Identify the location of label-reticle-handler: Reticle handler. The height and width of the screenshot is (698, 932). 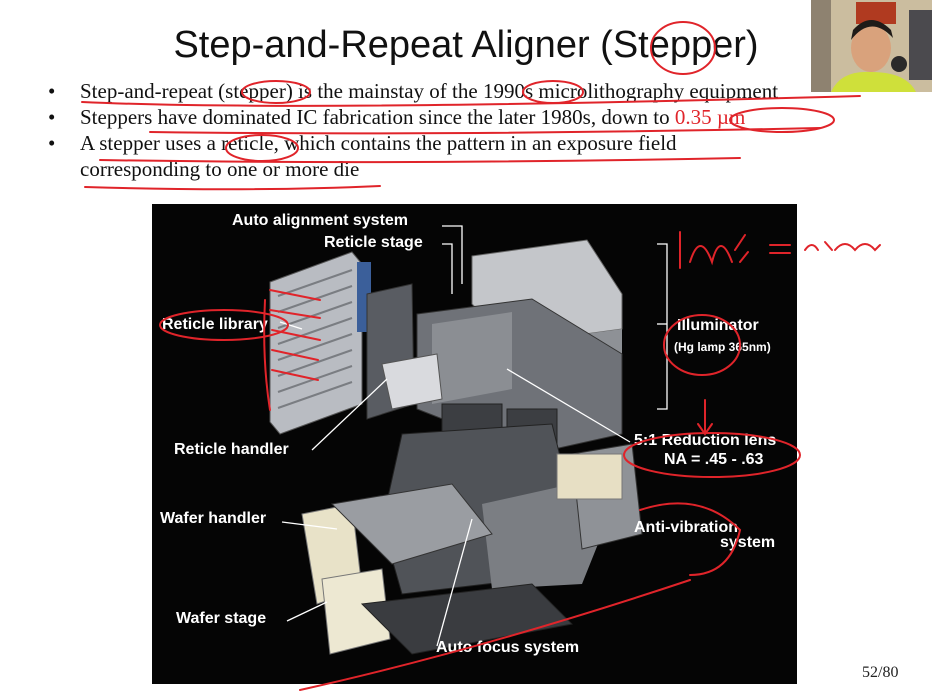
(231, 449).